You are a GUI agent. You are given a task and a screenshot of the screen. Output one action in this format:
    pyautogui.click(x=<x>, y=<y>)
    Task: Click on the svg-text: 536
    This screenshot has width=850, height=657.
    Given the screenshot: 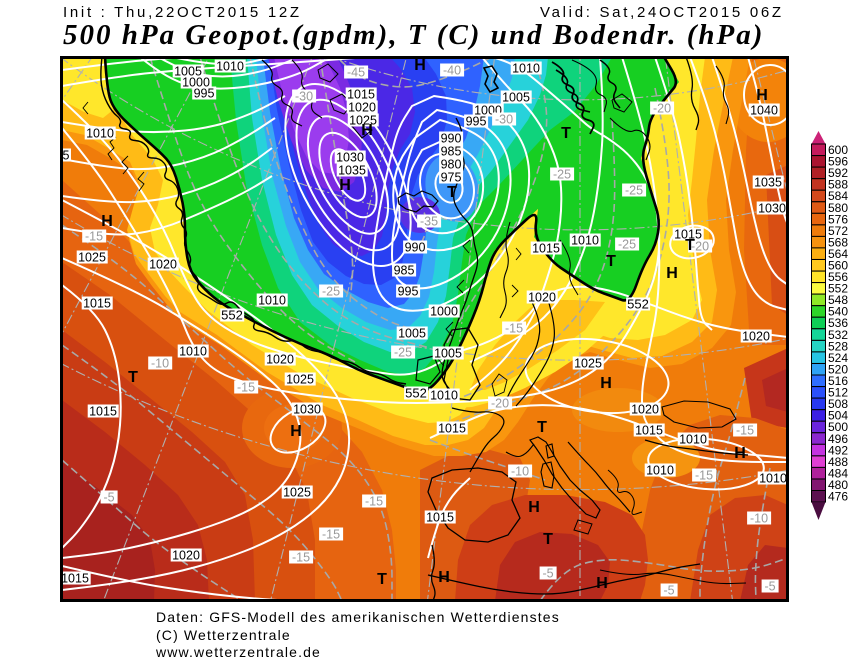 What is the action you would take?
    pyautogui.click(x=838, y=323)
    